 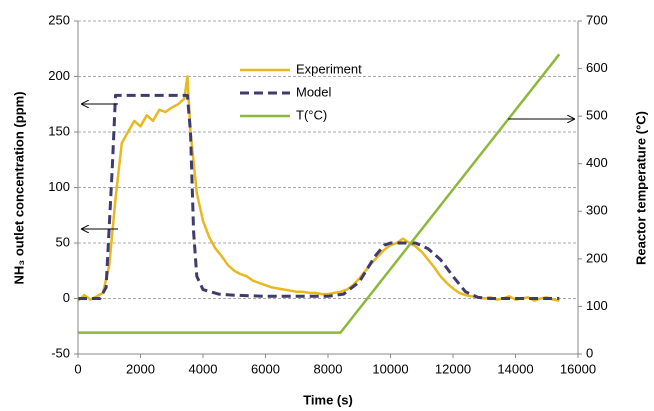 What do you see at coordinates (59, 130) in the screenshot?
I see `y-tick-label: 150` at bounding box center [59, 130].